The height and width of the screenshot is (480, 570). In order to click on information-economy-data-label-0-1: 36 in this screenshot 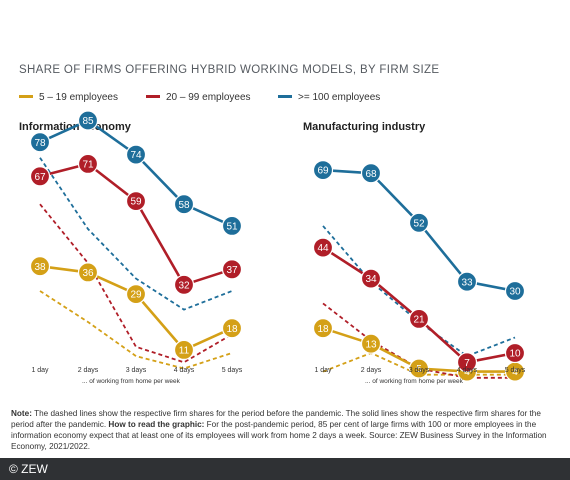, I will do `click(88, 273)`.